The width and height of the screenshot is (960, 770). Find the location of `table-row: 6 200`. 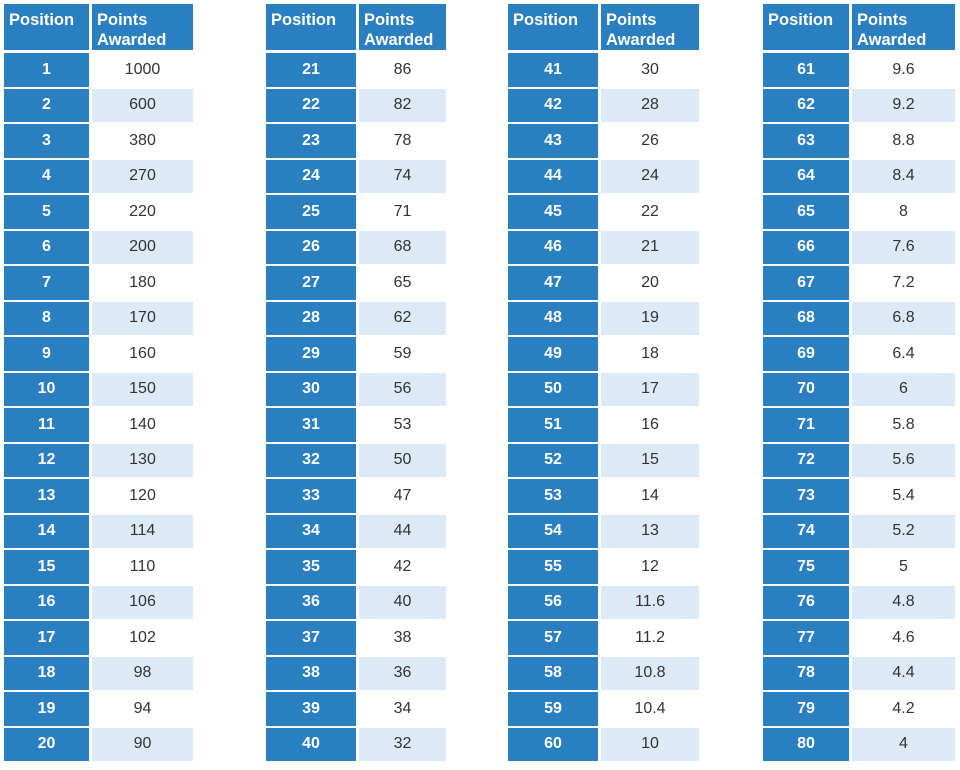

table-row: 6 200 is located at coordinates (98, 248).